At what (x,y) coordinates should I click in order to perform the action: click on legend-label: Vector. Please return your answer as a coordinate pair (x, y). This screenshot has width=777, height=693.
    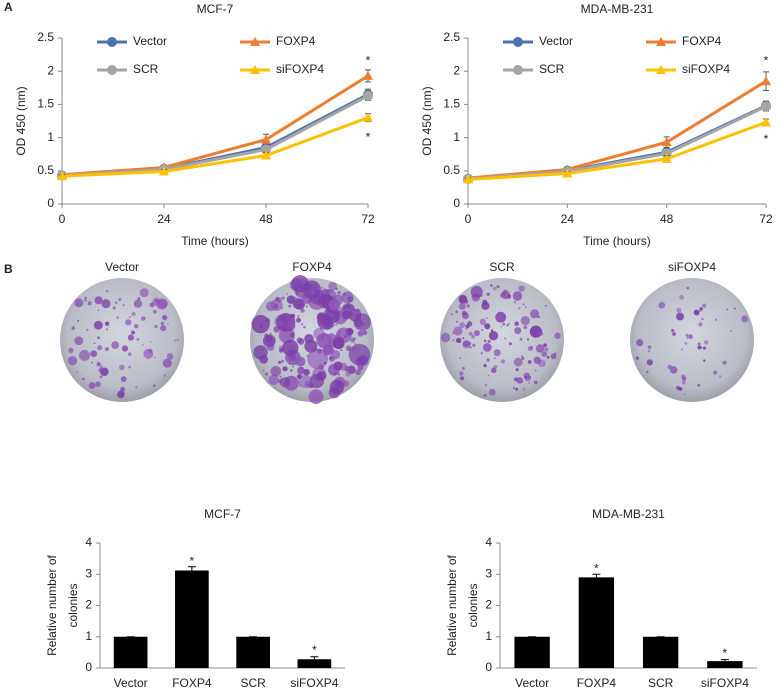
    Looking at the image, I should click on (556, 41).